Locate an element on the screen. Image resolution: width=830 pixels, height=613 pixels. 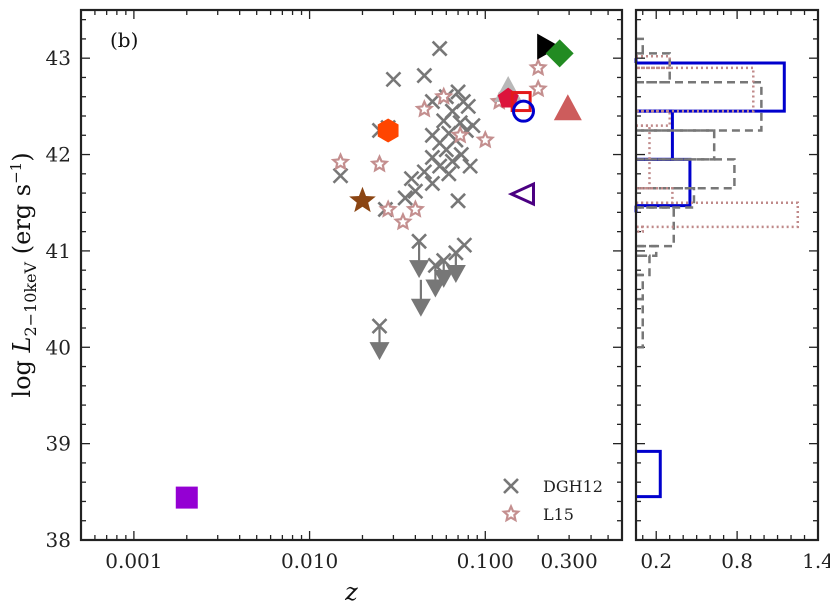
source-diamond is located at coordinates (559, 53).